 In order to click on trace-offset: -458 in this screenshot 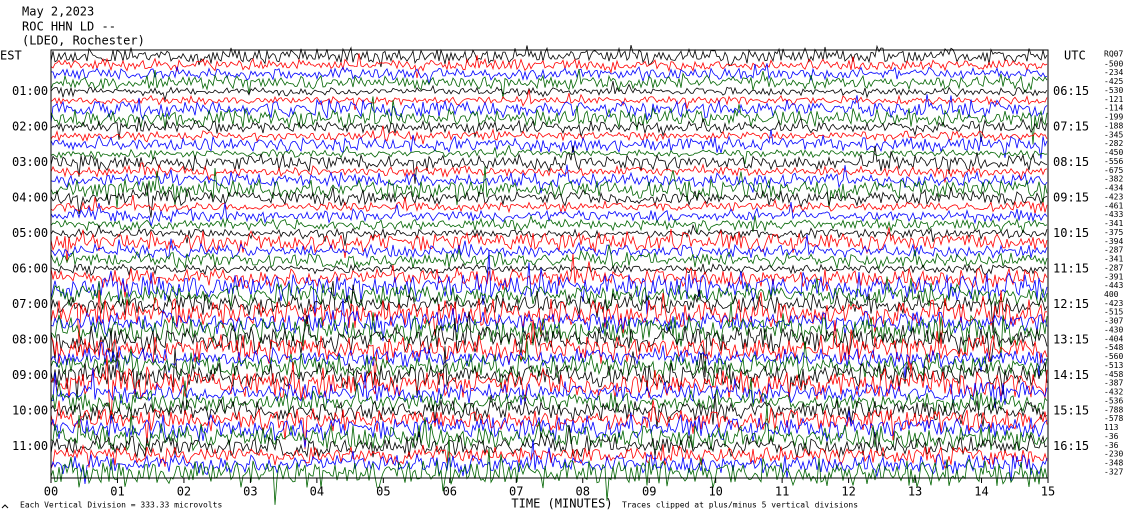, I will do `click(1113, 374)`.